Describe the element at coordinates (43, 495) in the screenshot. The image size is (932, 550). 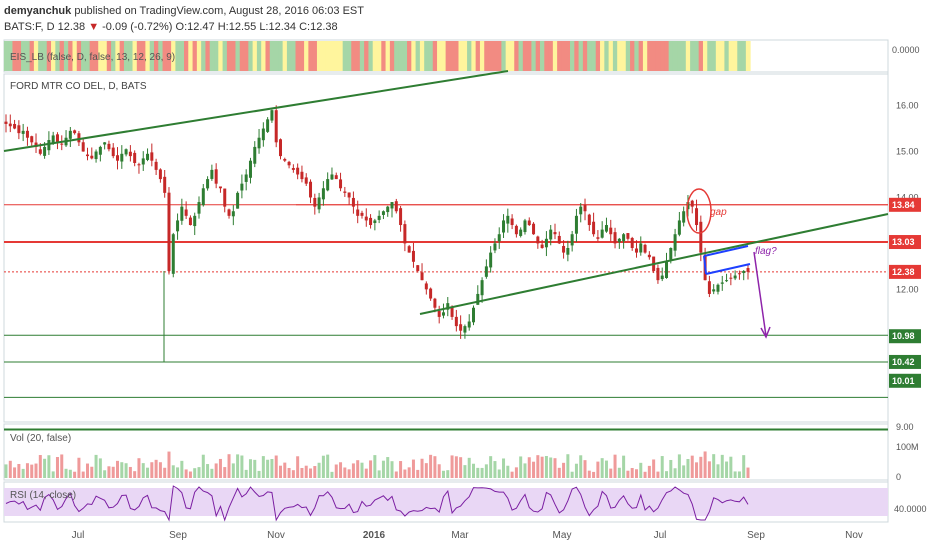
I see `rsi-pane-label: RSI (14, close)` at that location.